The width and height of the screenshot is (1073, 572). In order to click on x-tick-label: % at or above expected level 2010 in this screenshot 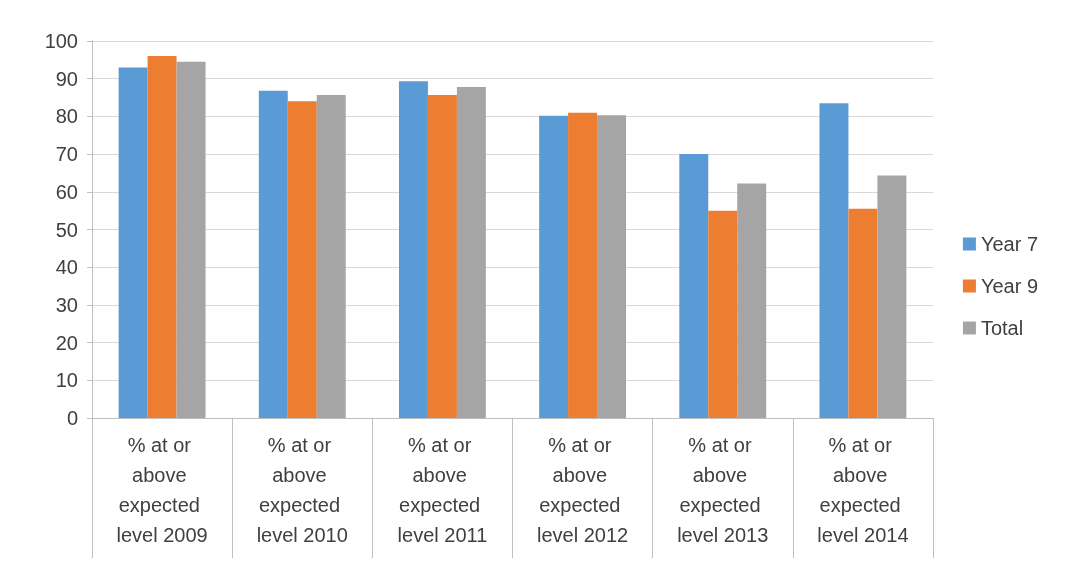, I will do `click(302, 490)`.